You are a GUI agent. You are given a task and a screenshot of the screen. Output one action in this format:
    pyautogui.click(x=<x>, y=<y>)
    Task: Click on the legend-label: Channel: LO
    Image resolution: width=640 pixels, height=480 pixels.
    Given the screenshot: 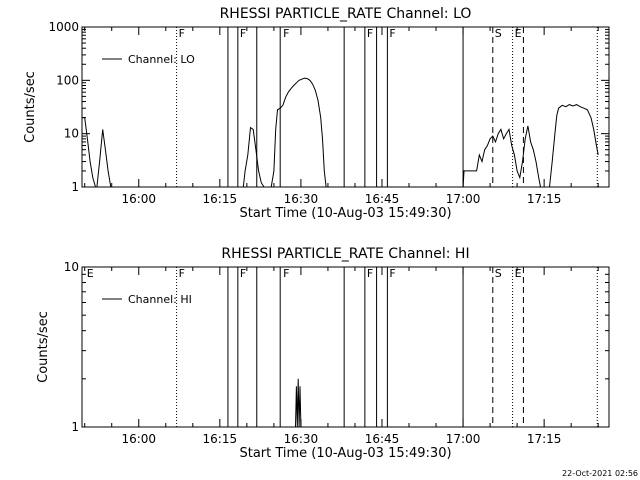 What is the action you would take?
    pyautogui.click(x=161, y=59)
    